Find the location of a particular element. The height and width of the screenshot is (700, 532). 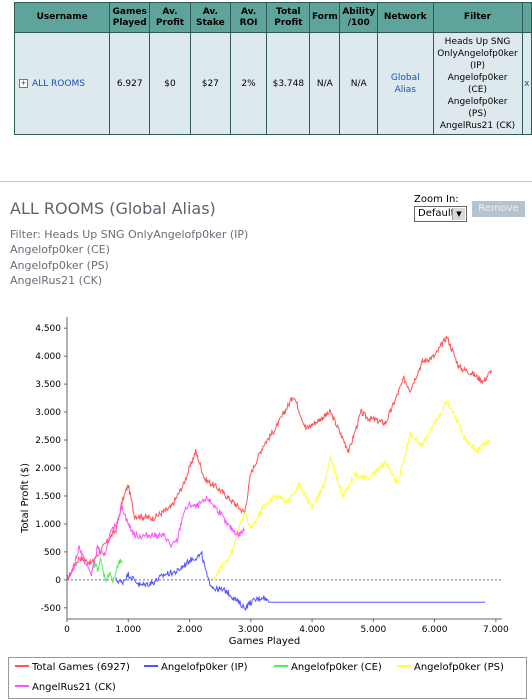

x-tick-label: 5.000 is located at coordinates (373, 630).